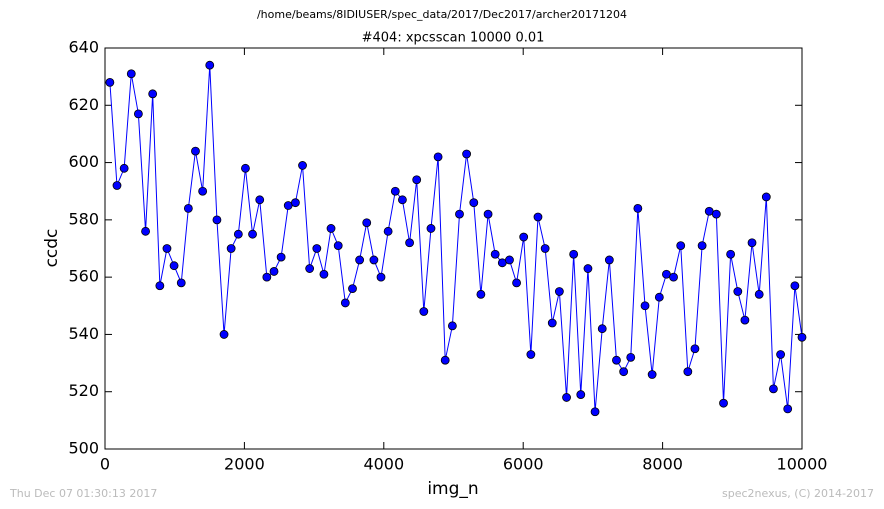  Describe the element at coordinates (83, 161) in the screenshot. I see `y-tick-label: 600` at that location.